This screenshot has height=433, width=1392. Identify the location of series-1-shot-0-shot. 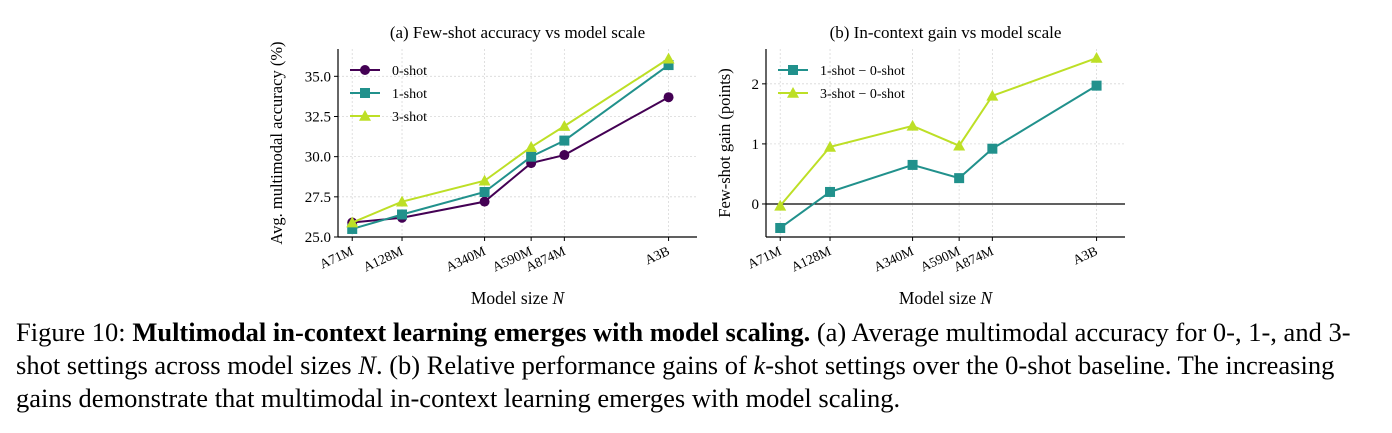
(938, 156).